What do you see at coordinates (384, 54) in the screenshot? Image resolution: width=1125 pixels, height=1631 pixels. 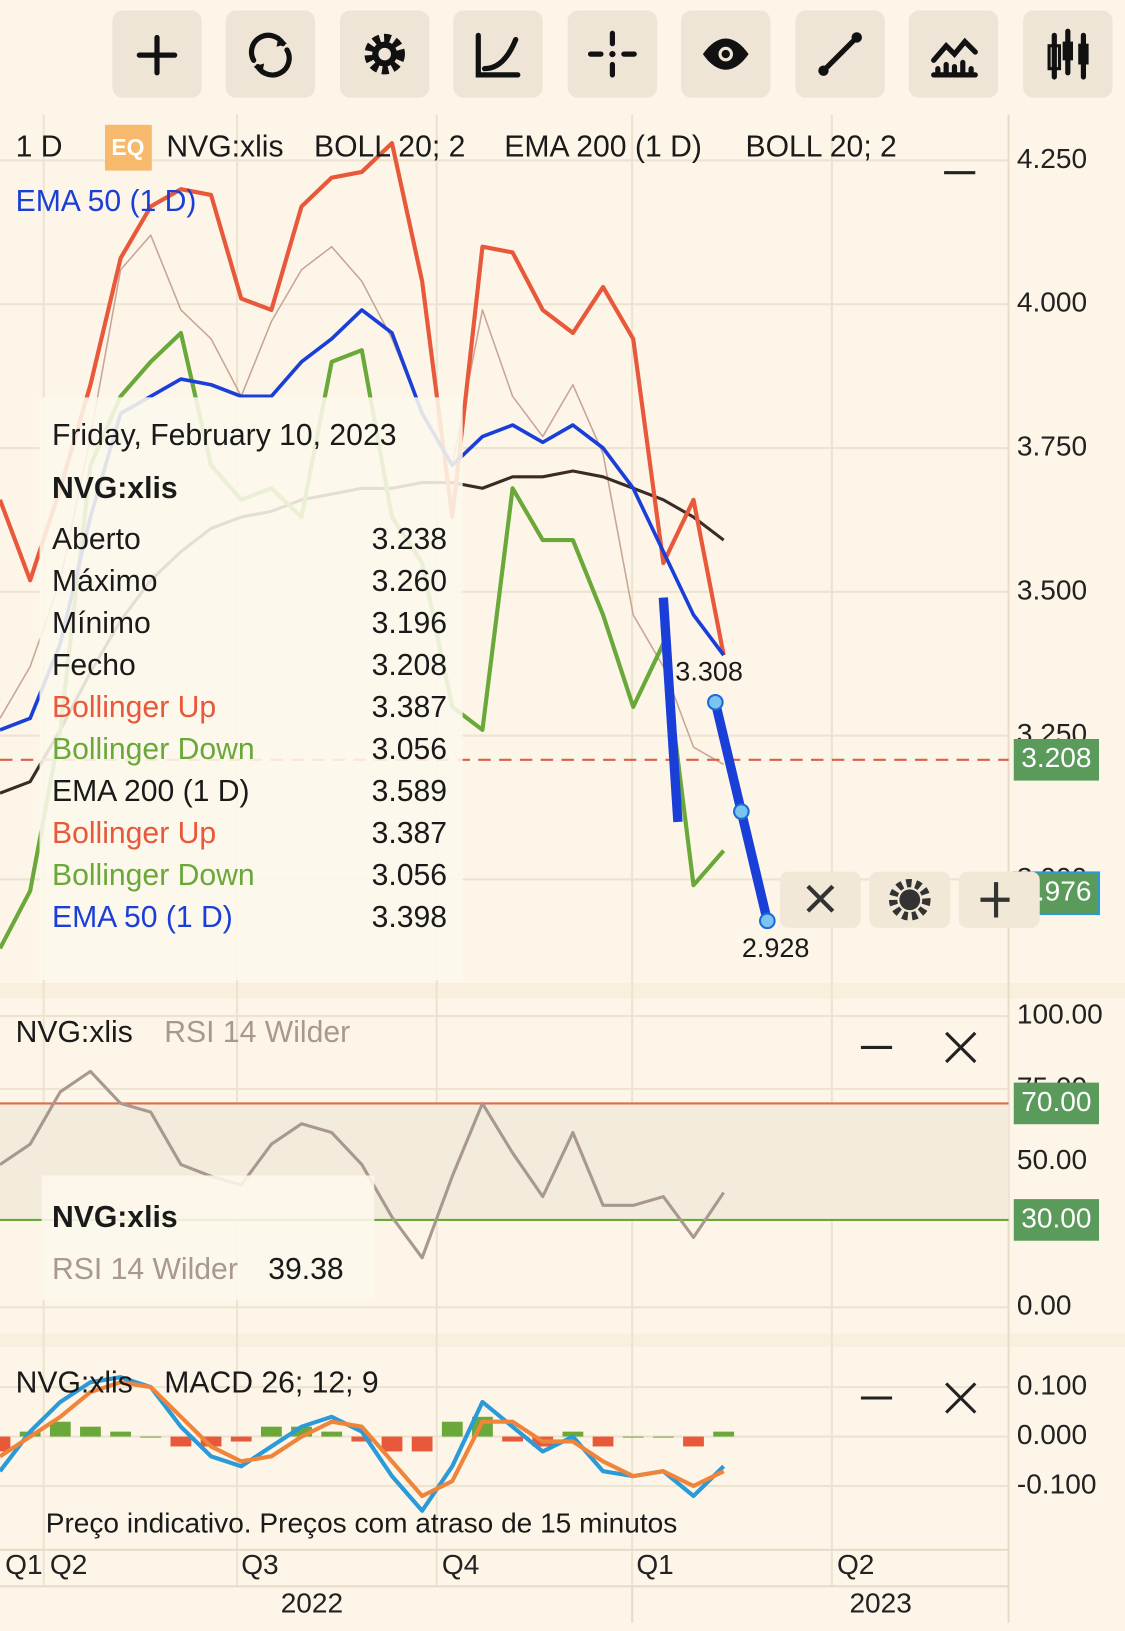 I see `settings-button` at bounding box center [384, 54].